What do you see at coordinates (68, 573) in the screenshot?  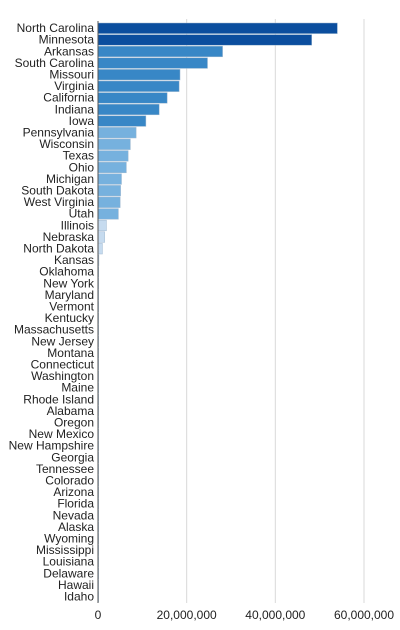 I see `category-label: Delaware` at bounding box center [68, 573].